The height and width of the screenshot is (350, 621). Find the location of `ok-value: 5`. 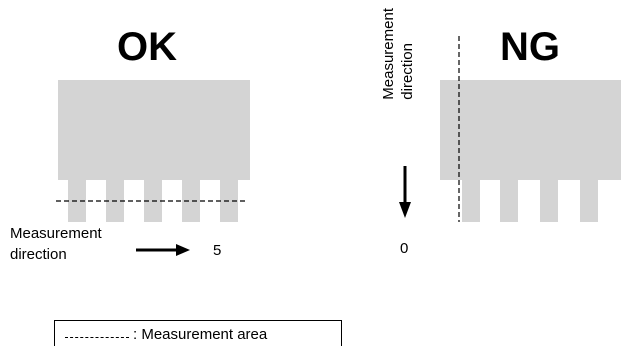

ok-value: 5 is located at coordinates (217, 250).